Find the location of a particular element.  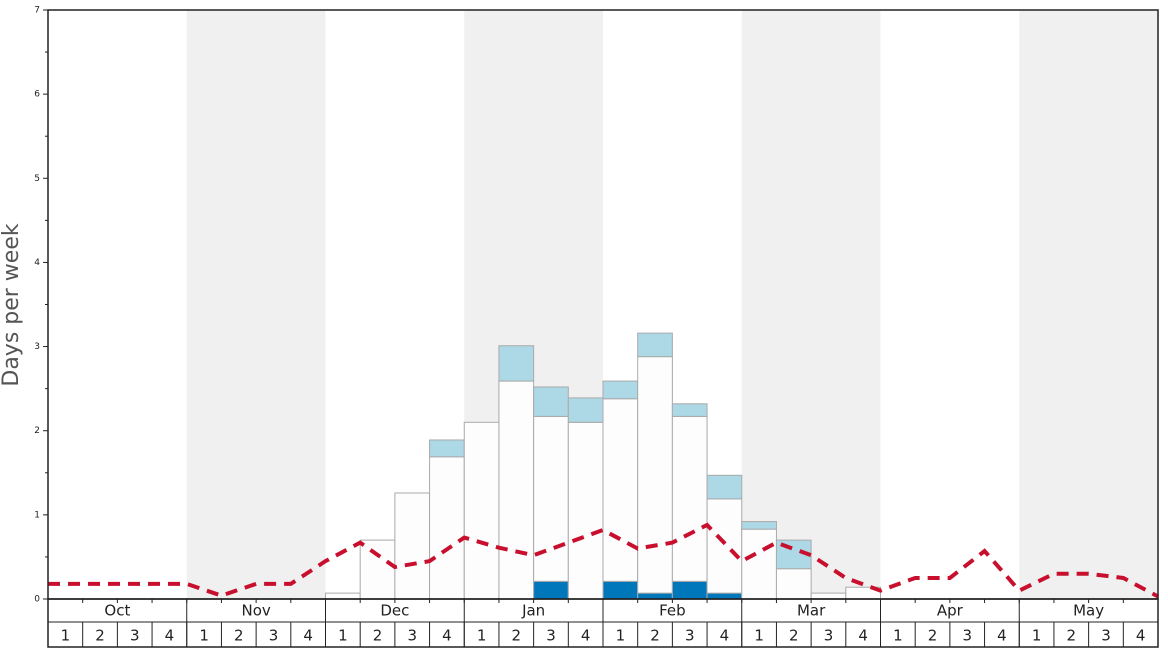

y-tick-label: 6 is located at coordinates (37, 95).